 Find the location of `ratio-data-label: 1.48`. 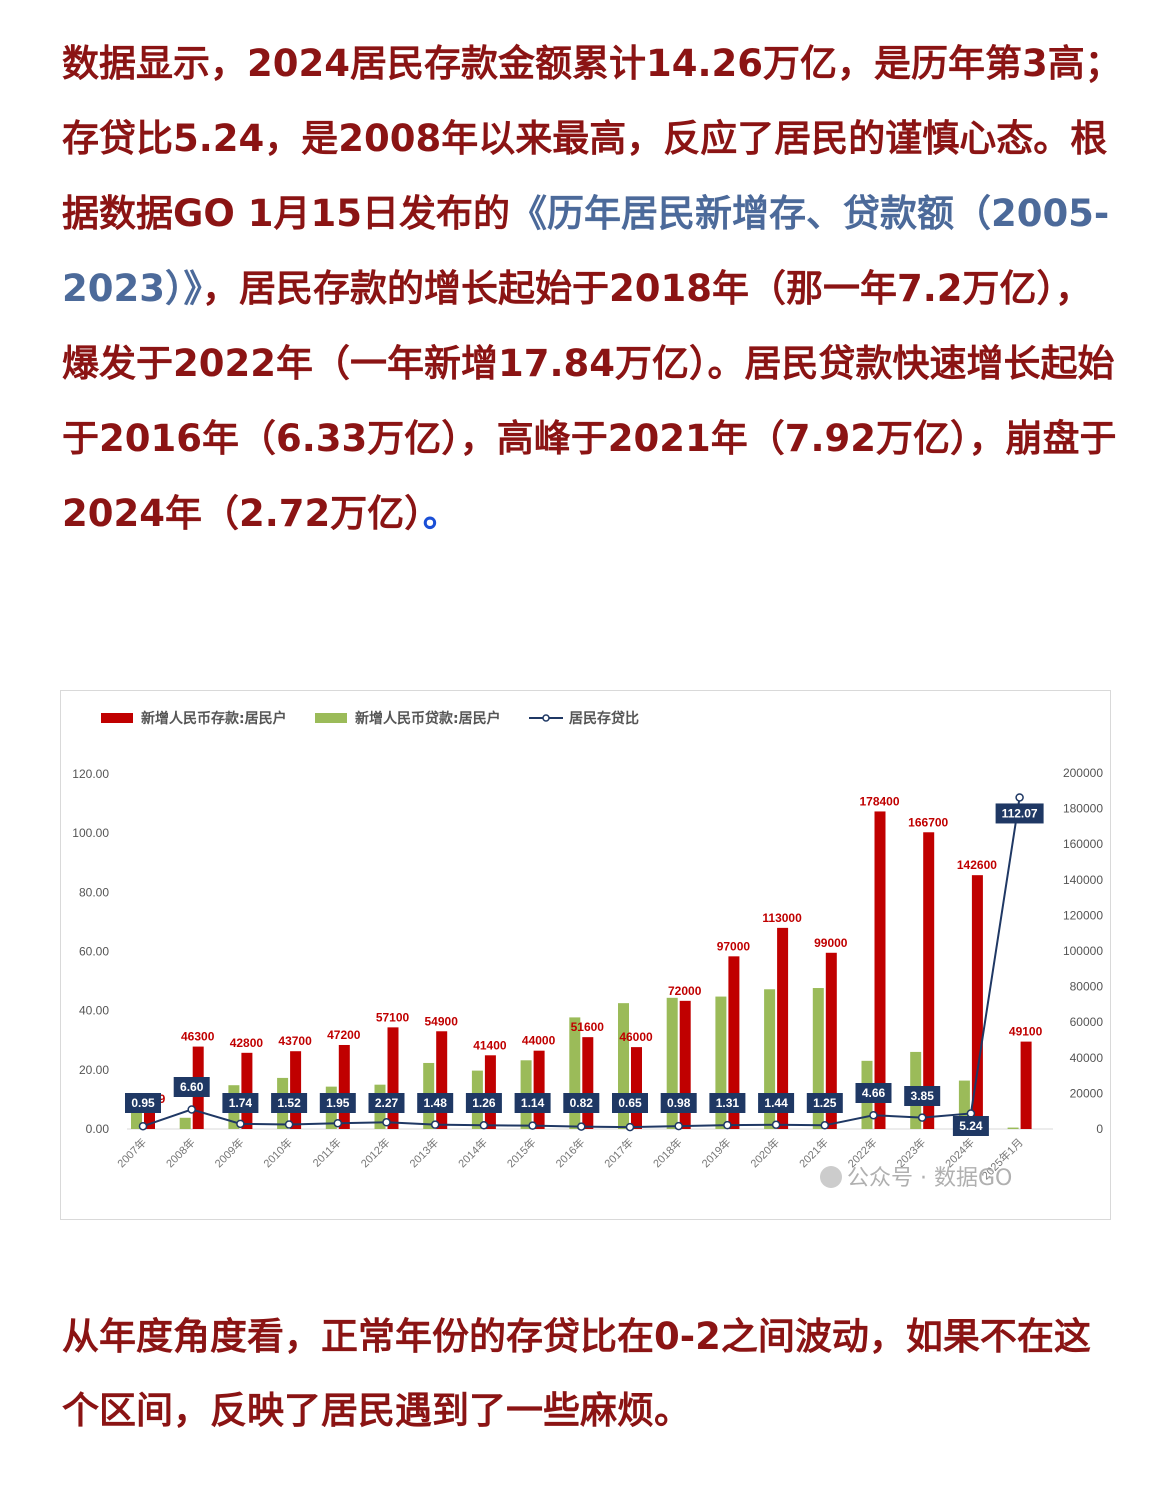

ratio-data-label: 1.48 is located at coordinates (436, 1103).